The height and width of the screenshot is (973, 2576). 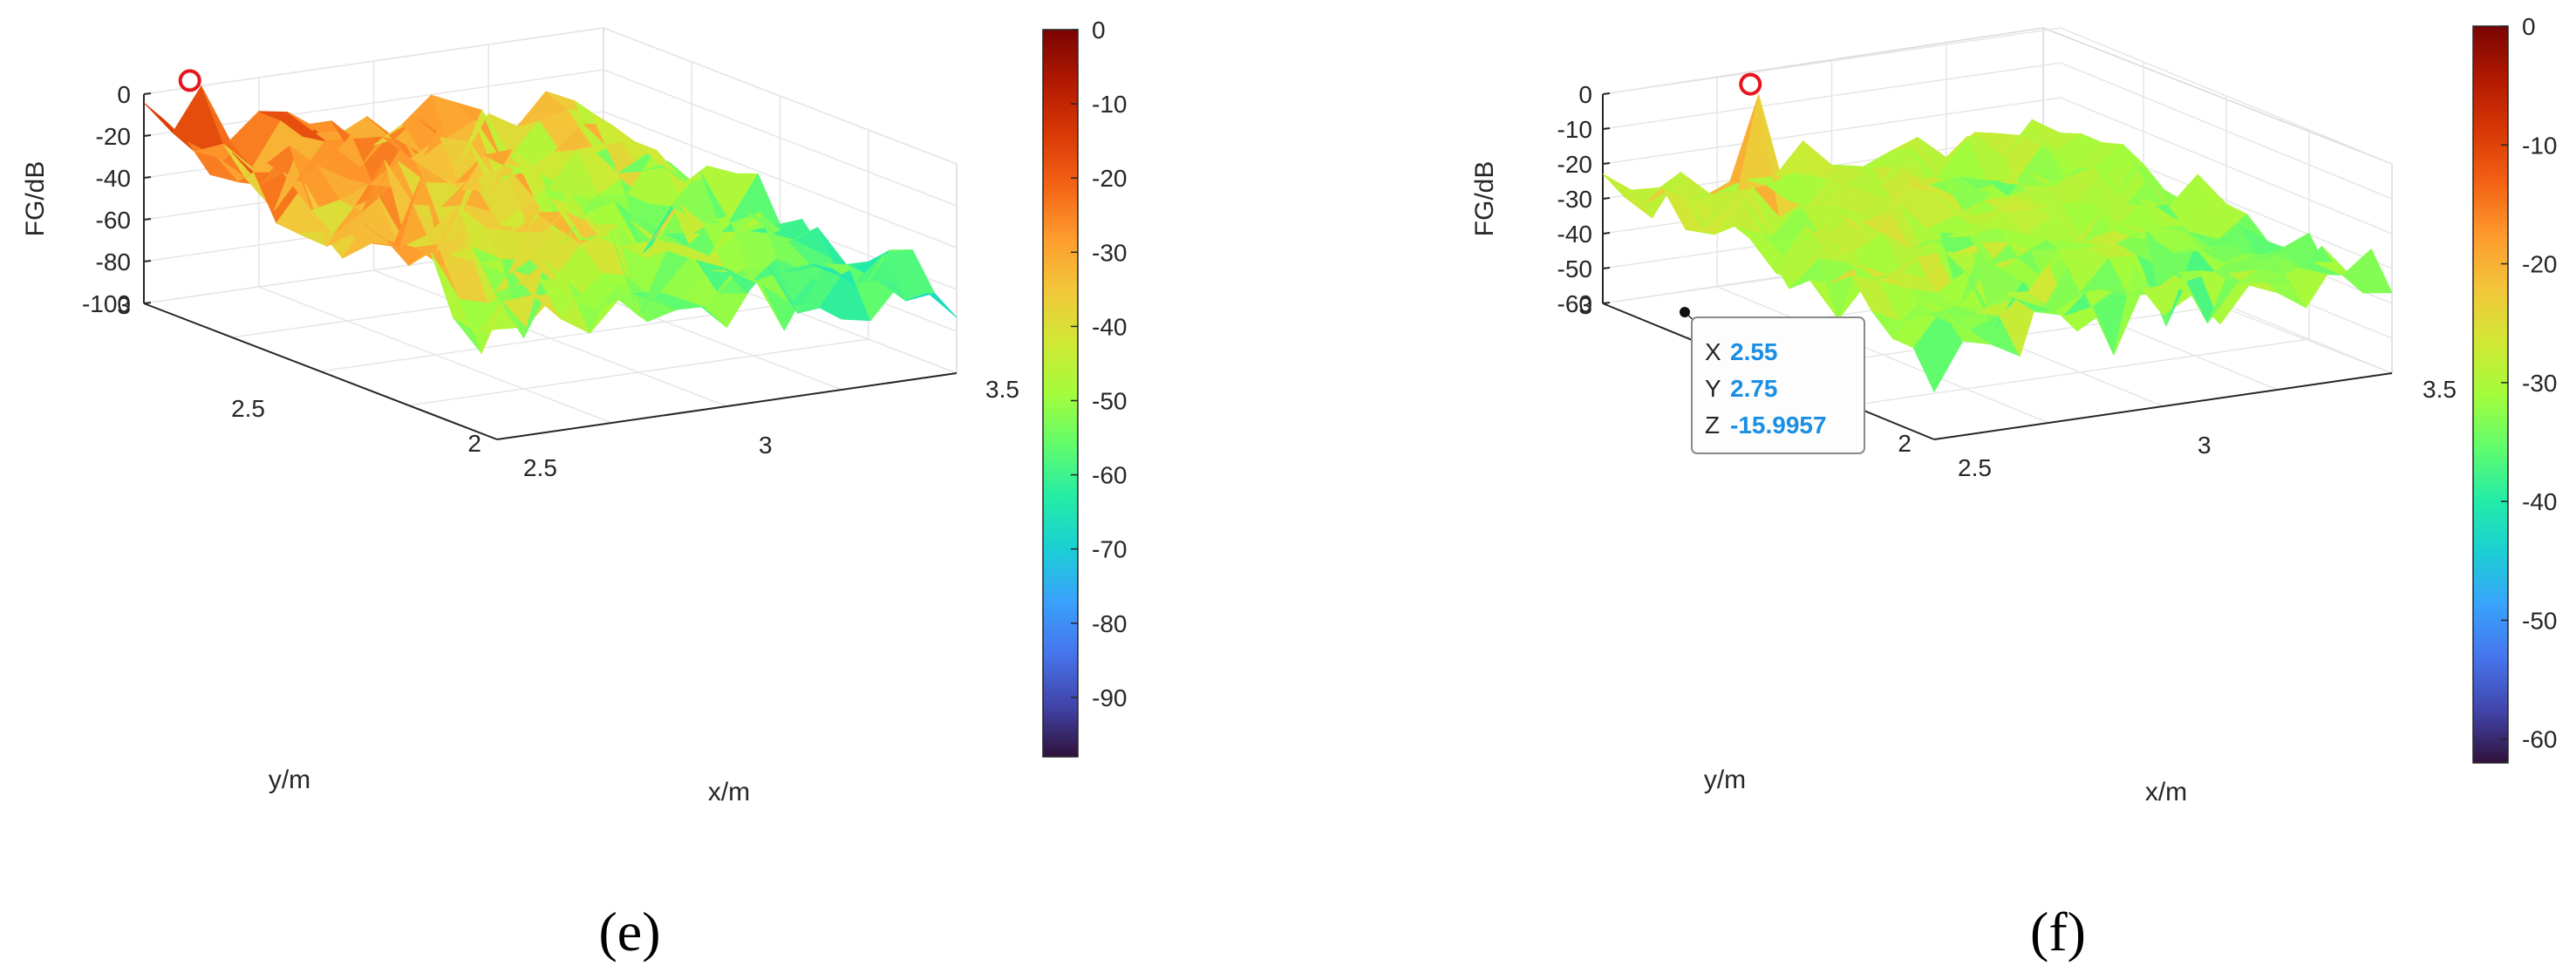 What do you see at coordinates (2217, 96) in the screenshot?
I see `back-top-right-f` at bounding box center [2217, 96].